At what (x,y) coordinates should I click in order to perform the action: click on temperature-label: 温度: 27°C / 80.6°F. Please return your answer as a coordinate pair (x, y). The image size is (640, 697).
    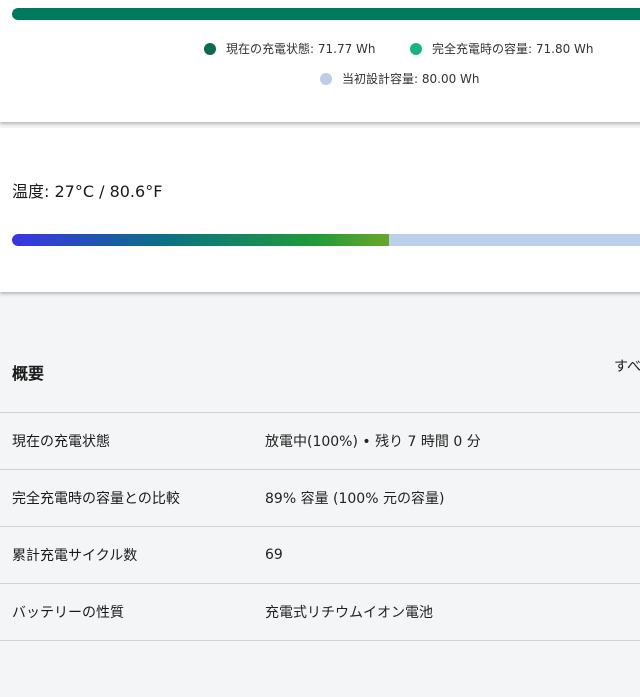
    Looking at the image, I should click on (87, 191).